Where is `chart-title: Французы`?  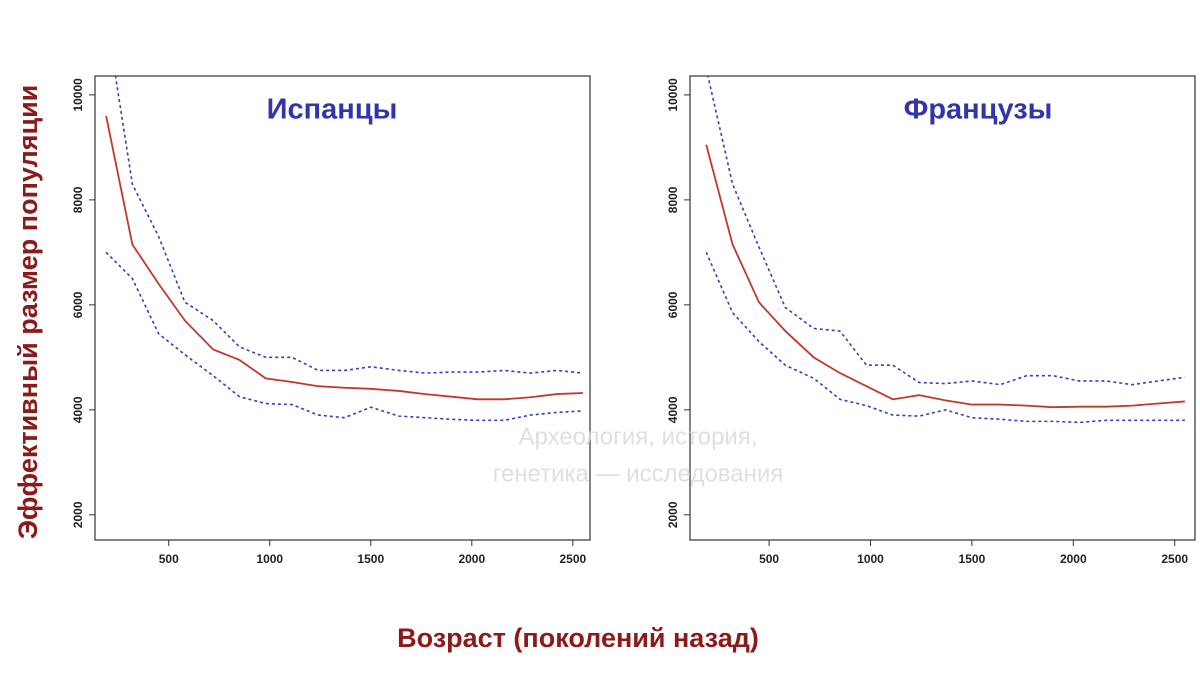
chart-title: Французы is located at coordinates (978, 110).